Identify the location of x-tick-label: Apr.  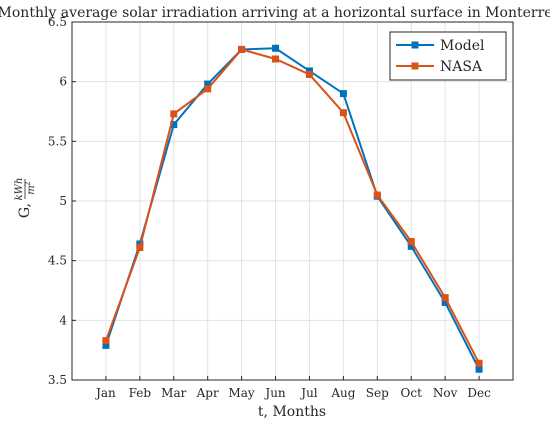
(207, 393).